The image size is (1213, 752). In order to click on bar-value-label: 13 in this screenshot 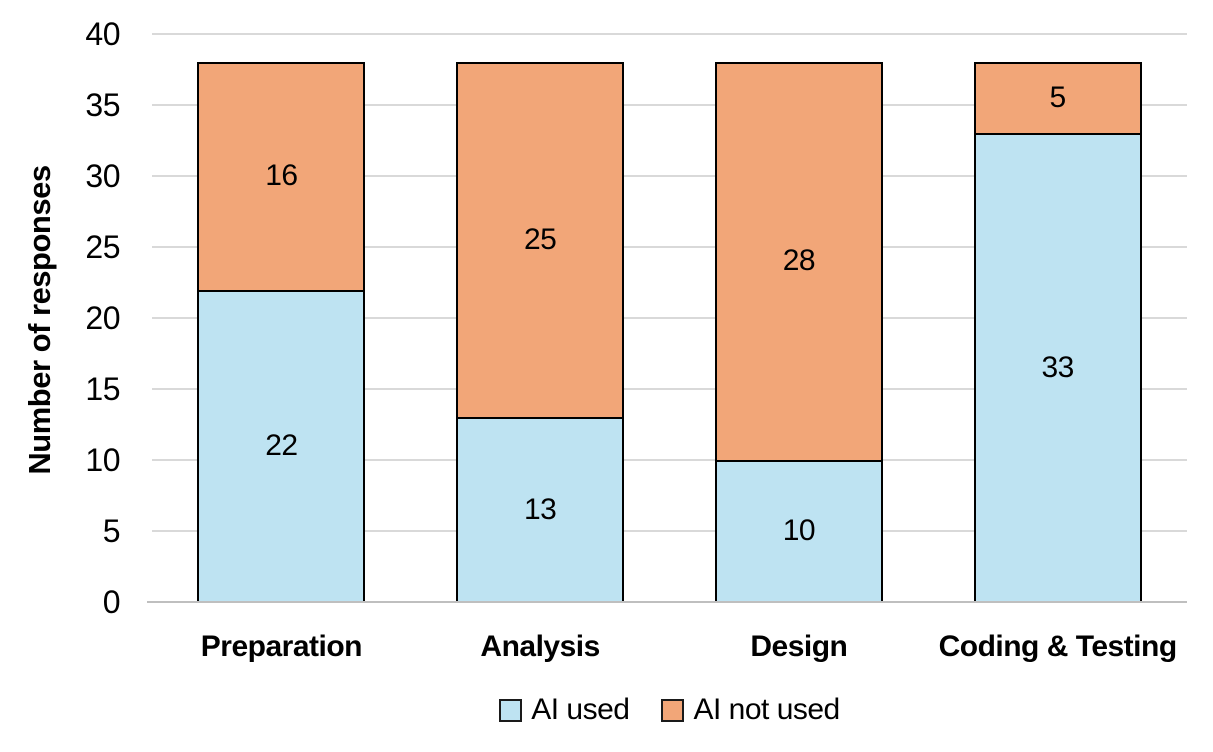, I will do `click(540, 509)`.